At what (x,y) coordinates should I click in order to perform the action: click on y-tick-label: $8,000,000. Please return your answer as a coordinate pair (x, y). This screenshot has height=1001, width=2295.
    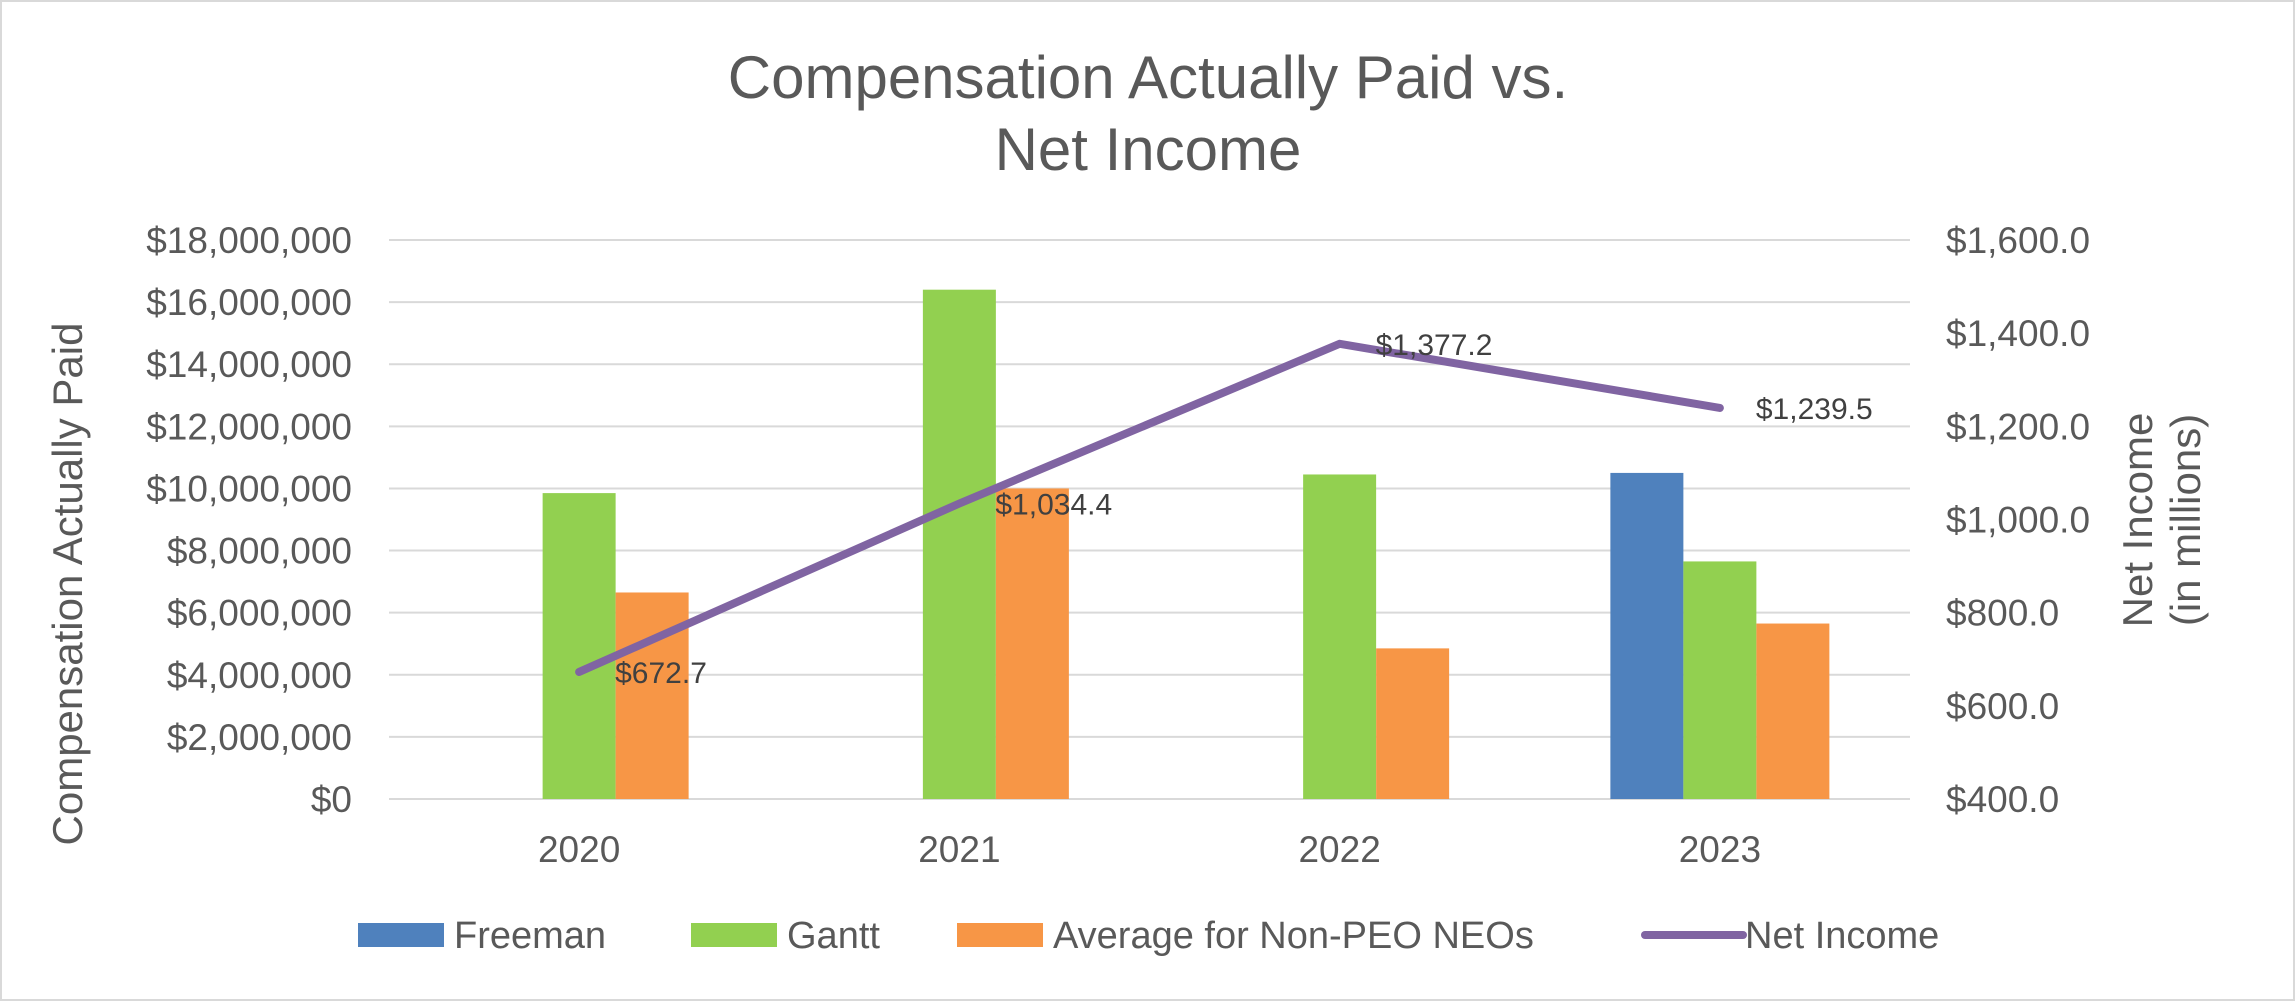
    Looking at the image, I should click on (259, 551).